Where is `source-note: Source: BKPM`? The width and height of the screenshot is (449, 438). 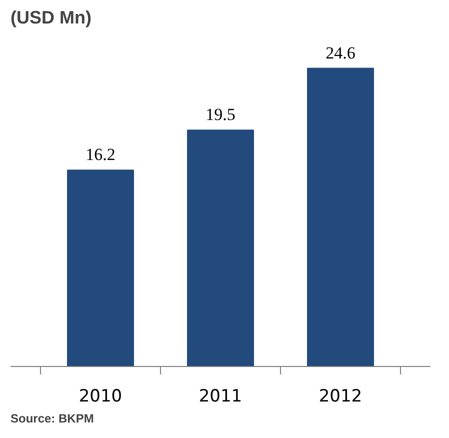 source-note: Source: BKPM is located at coordinates (52, 419).